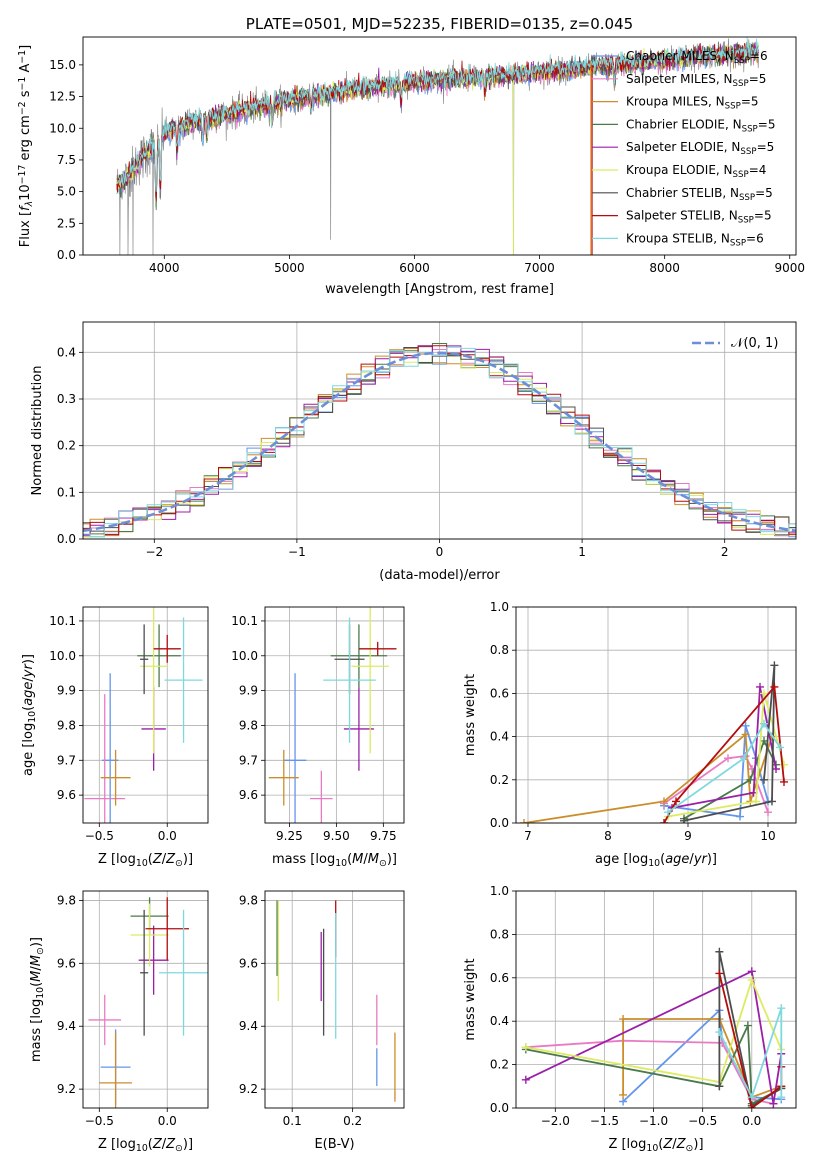 The image size is (819, 1170). I want to click on legend-entry: Chabrier ELODIE, NSSP=5, so click(700, 125).